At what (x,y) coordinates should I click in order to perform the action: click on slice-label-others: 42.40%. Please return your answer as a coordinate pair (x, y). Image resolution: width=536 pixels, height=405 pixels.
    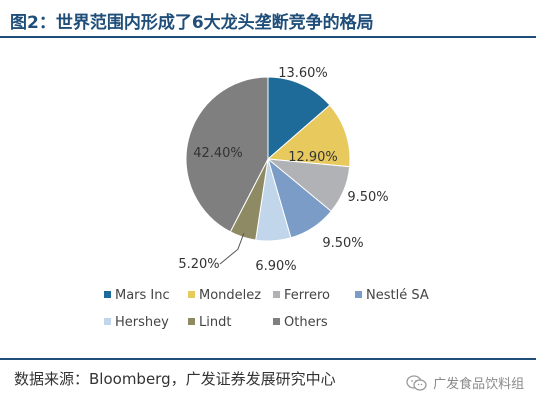
    Looking at the image, I should click on (218, 153).